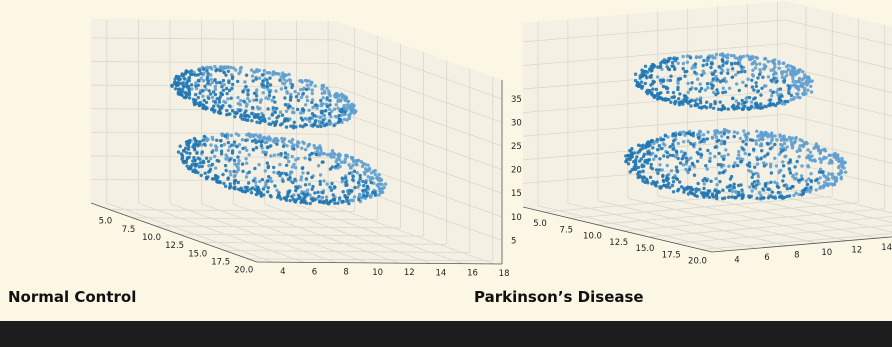  I want to click on x-tick-label: 12.5, so click(174, 246).